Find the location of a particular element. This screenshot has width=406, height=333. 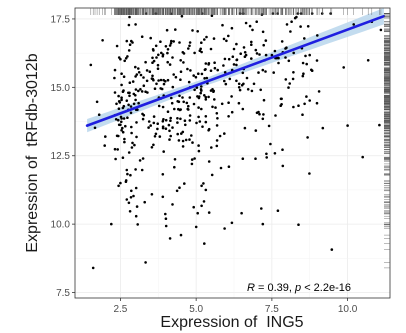

p-symbol: p is located at coordinates (297, 288).